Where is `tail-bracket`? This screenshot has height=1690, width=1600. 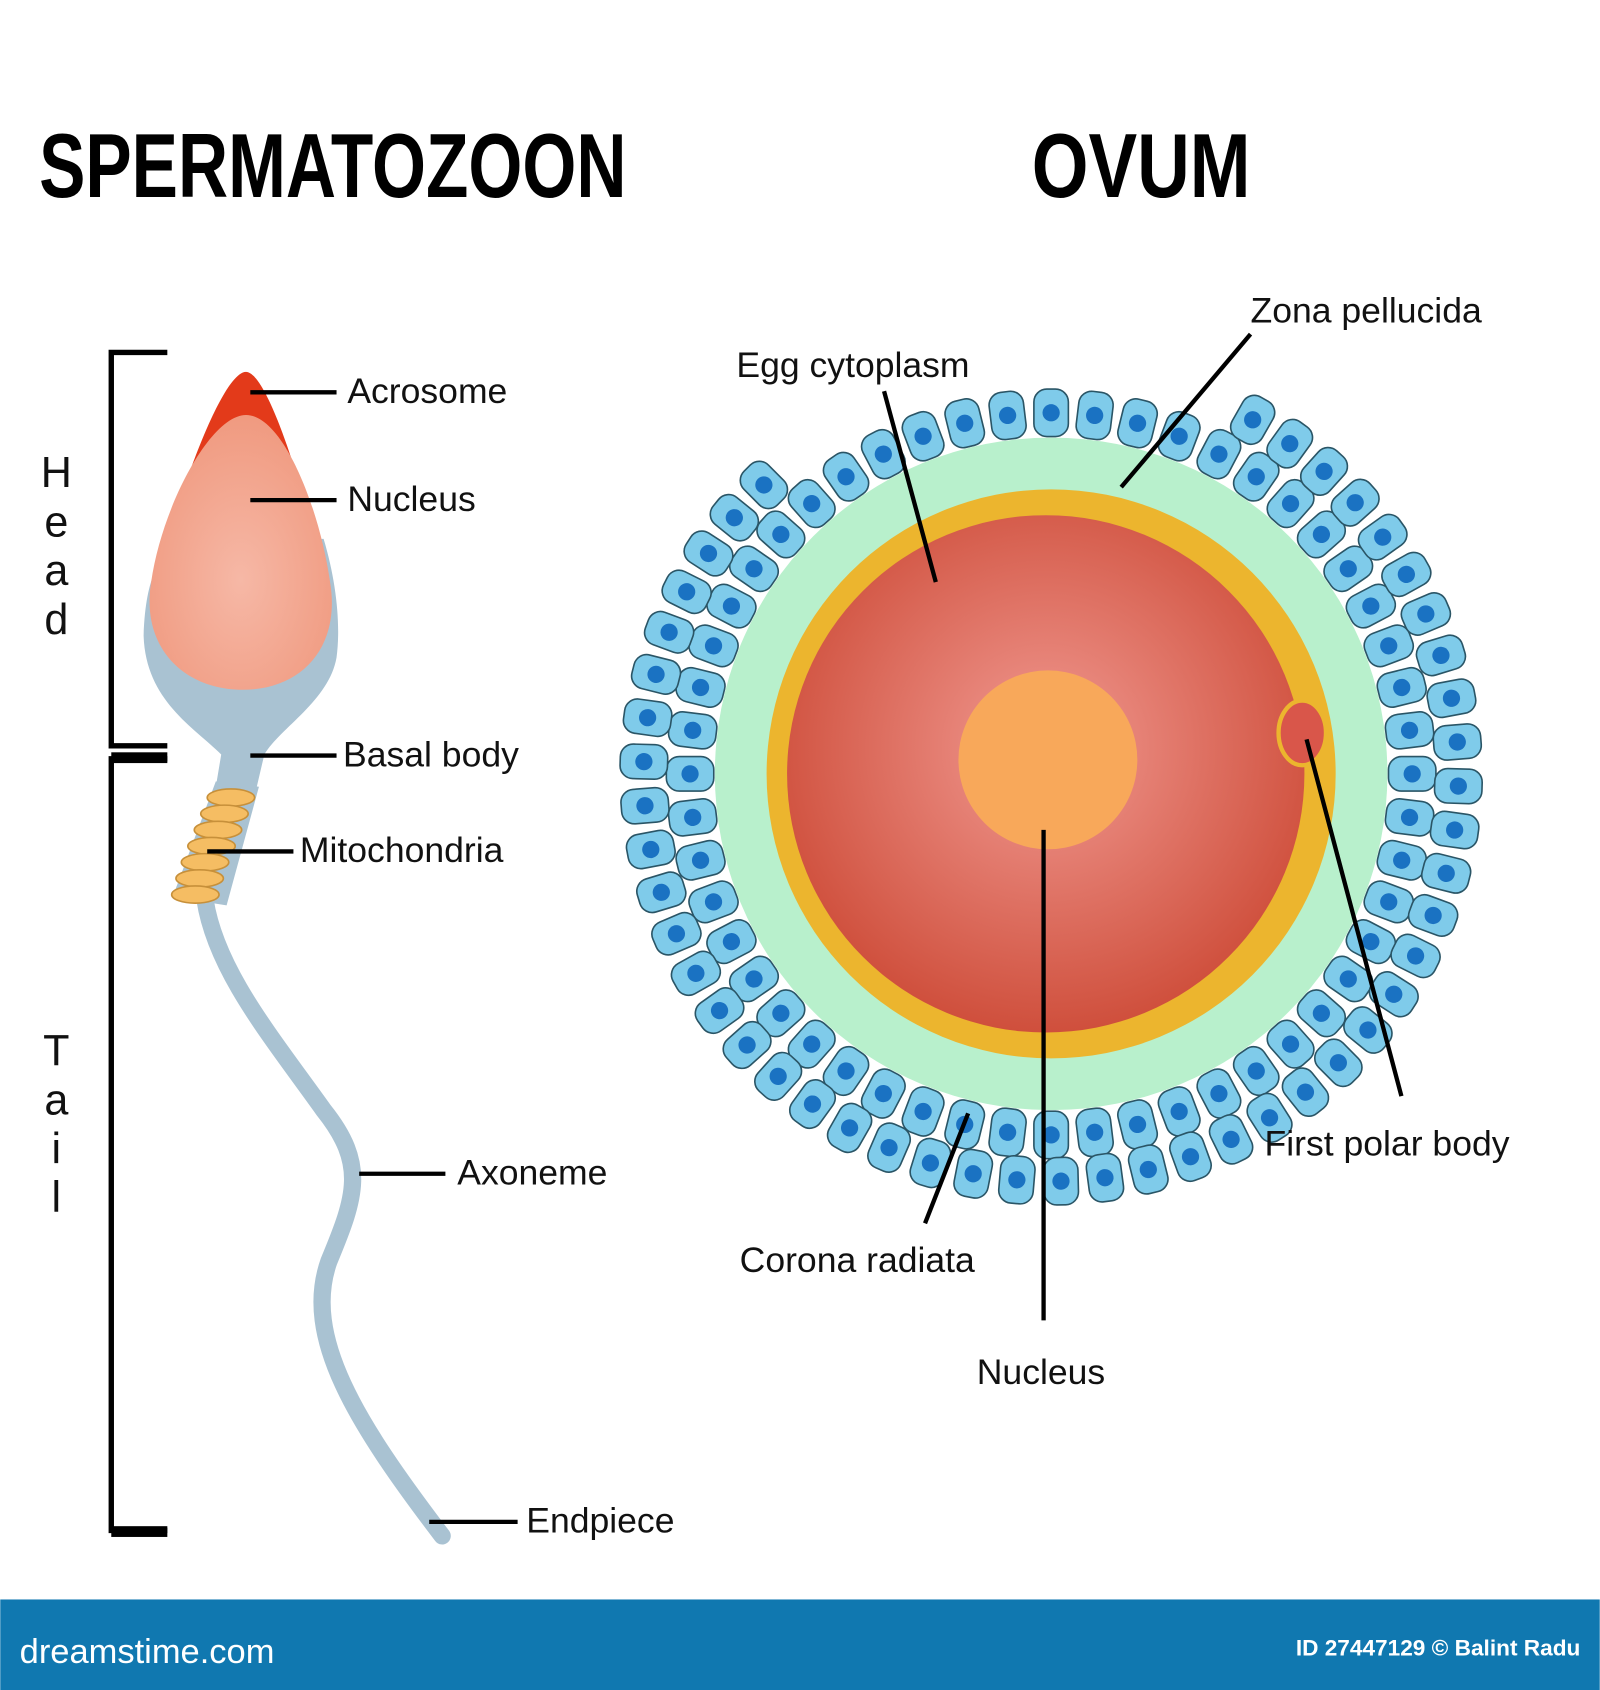
tail-bracket is located at coordinates (138, 1144).